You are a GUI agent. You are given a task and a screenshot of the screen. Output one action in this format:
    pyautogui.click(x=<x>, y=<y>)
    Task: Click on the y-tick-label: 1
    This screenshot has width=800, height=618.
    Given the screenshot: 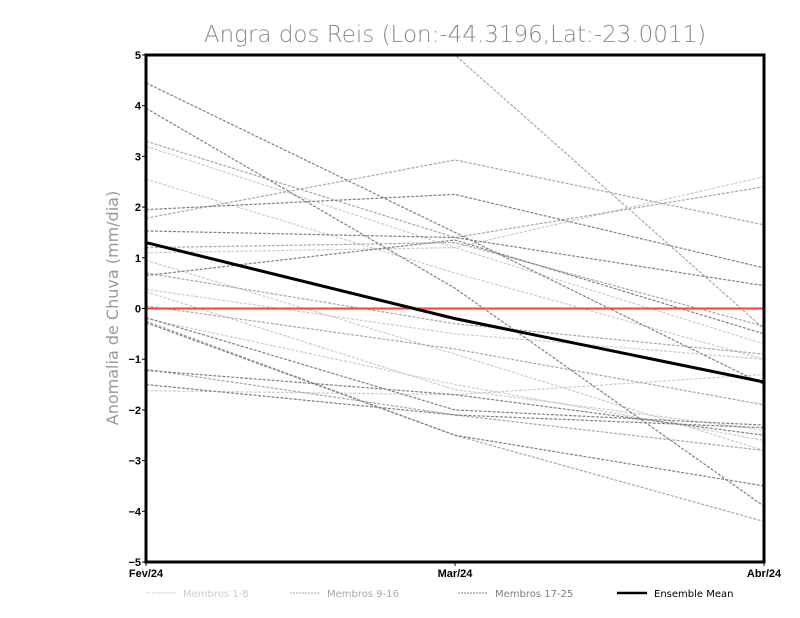 What is the action you would take?
    pyautogui.click(x=138, y=259)
    